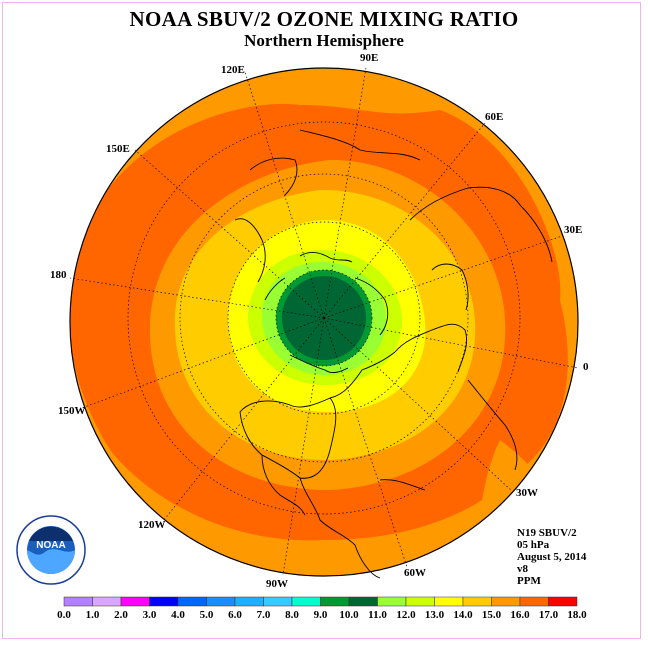 The height and width of the screenshot is (648, 648). Describe the element at coordinates (121, 615) in the screenshot. I see `colorbar-tick-label: 2.0` at that location.